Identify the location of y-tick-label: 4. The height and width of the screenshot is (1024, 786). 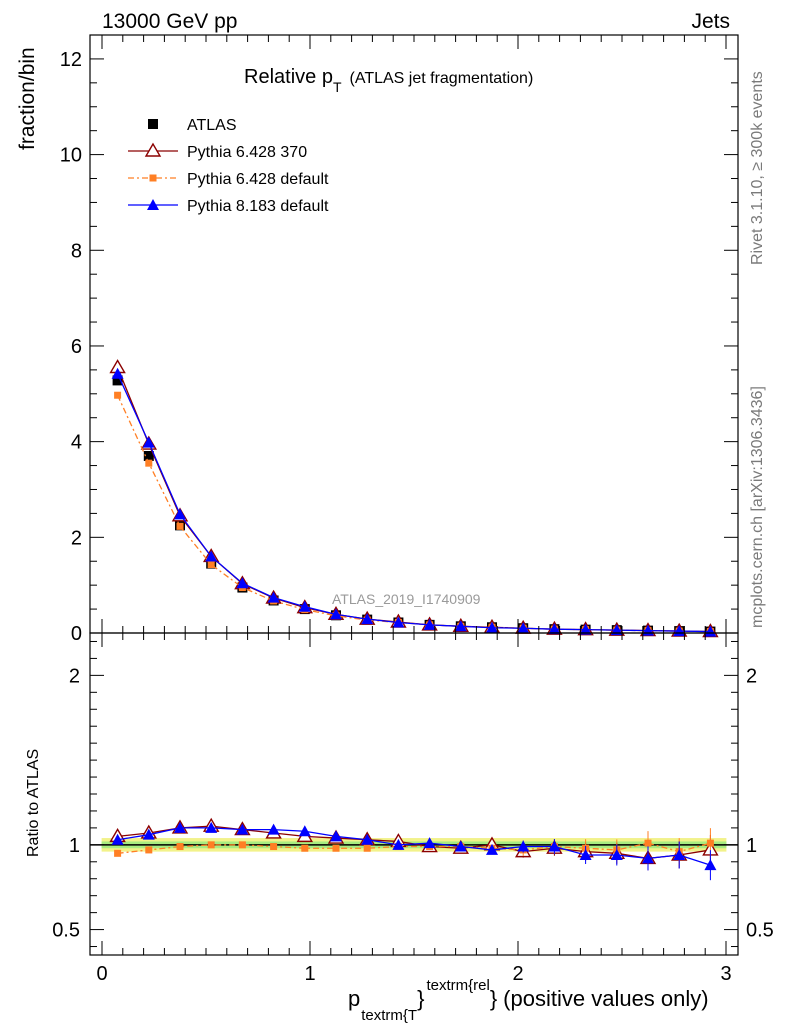
(76, 443).